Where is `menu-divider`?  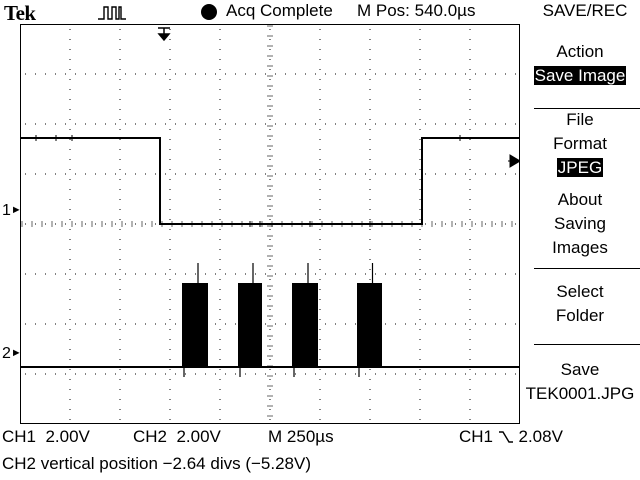
menu-divider is located at coordinates (587, 268).